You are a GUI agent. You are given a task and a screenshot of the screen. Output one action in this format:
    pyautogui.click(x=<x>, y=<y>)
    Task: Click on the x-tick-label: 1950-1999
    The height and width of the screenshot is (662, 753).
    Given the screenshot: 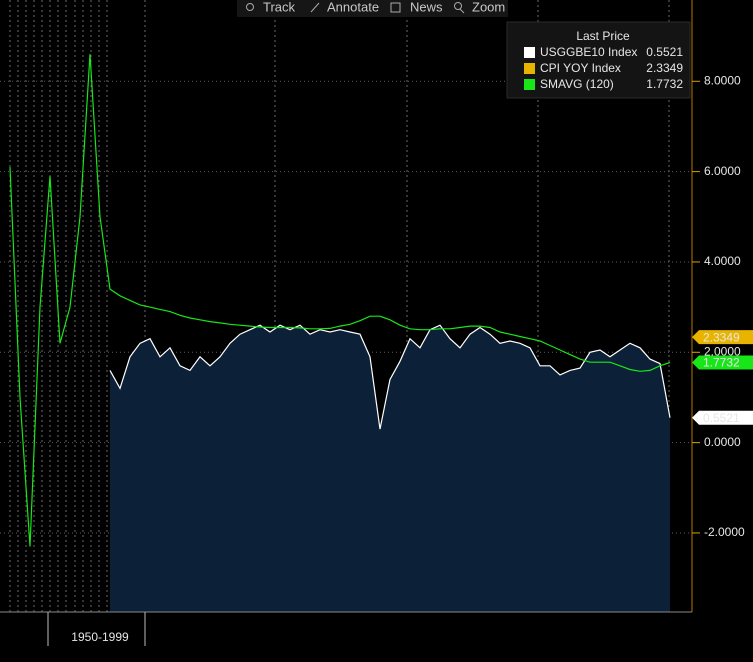 What is the action you would take?
    pyautogui.click(x=100, y=637)
    